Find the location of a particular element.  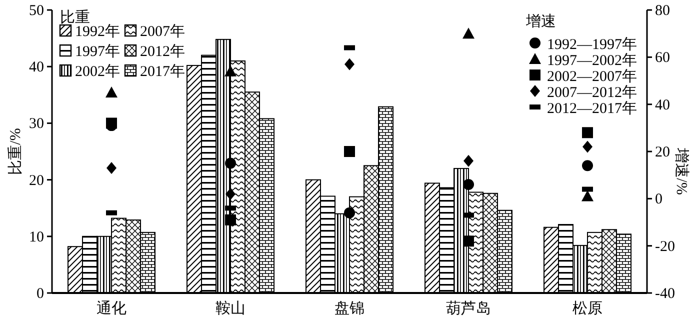

x-tick-label: 通化 is located at coordinates (111, 308).